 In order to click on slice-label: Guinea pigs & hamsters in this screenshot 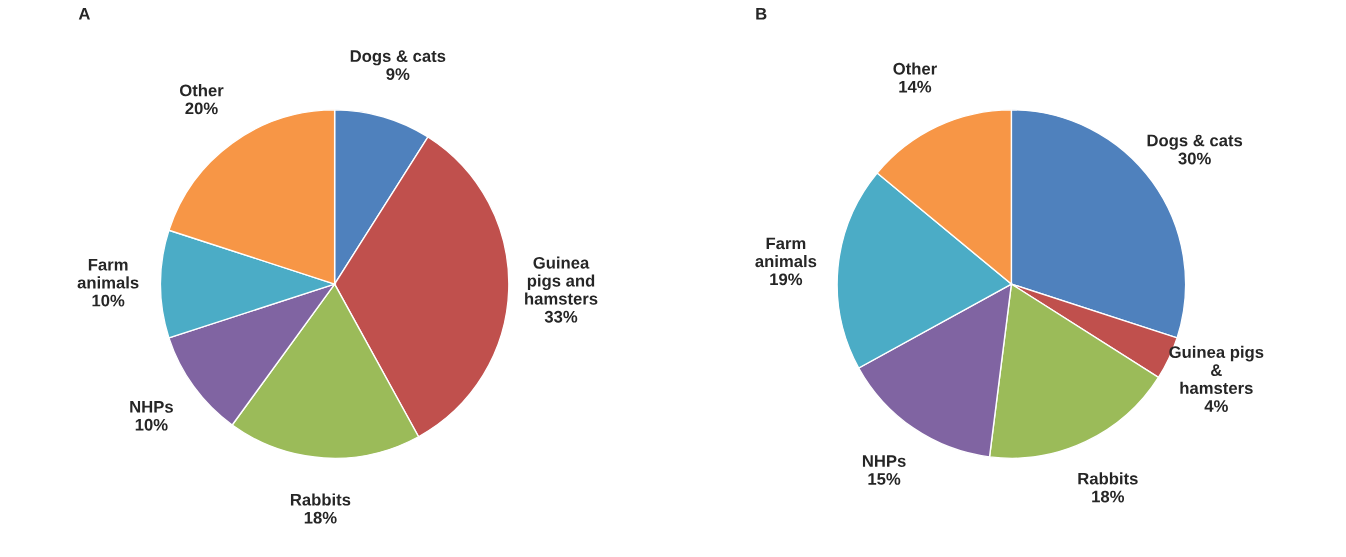, I will do `click(1216, 369)`.